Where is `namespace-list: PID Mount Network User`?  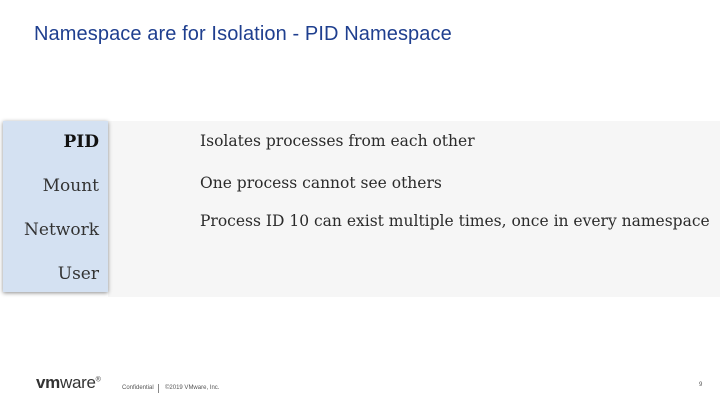 namespace-list: PID Mount Network User is located at coordinates (55, 206).